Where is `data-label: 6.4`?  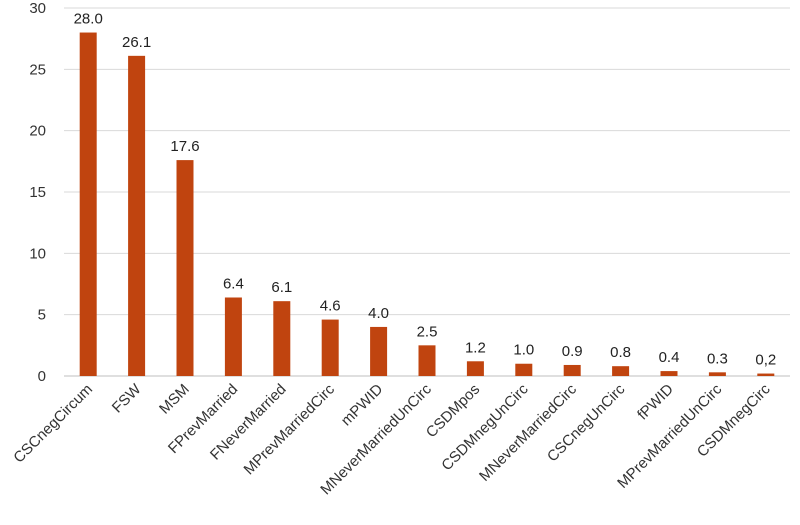
data-label: 6.4 is located at coordinates (233, 283).